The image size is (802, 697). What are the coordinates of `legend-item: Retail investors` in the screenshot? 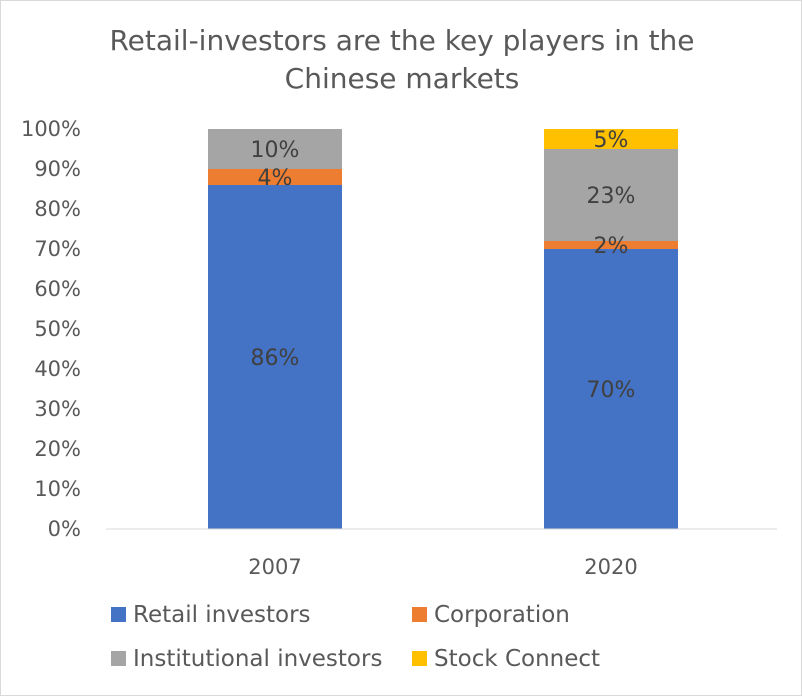 It's located at (211, 615).